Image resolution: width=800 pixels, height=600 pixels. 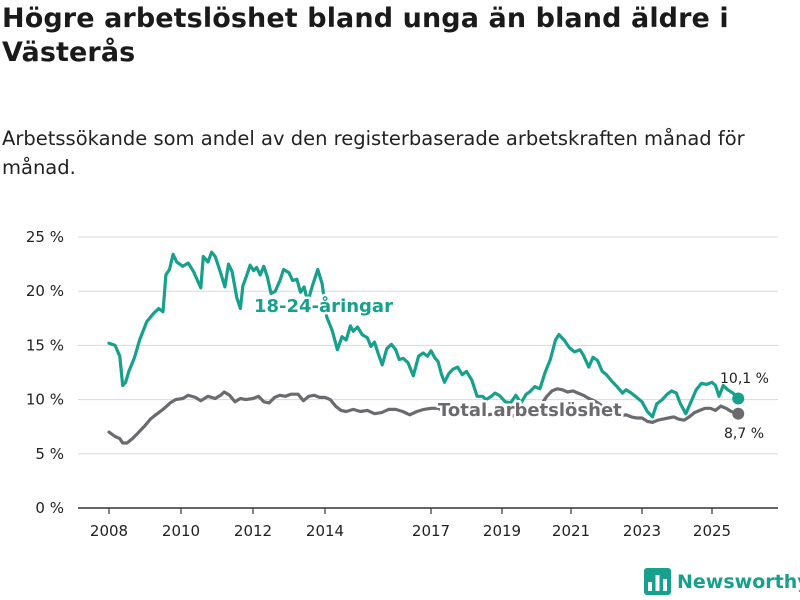 What do you see at coordinates (642, 531) in the screenshot?
I see `x-tick-label: 2023` at bounding box center [642, 531].